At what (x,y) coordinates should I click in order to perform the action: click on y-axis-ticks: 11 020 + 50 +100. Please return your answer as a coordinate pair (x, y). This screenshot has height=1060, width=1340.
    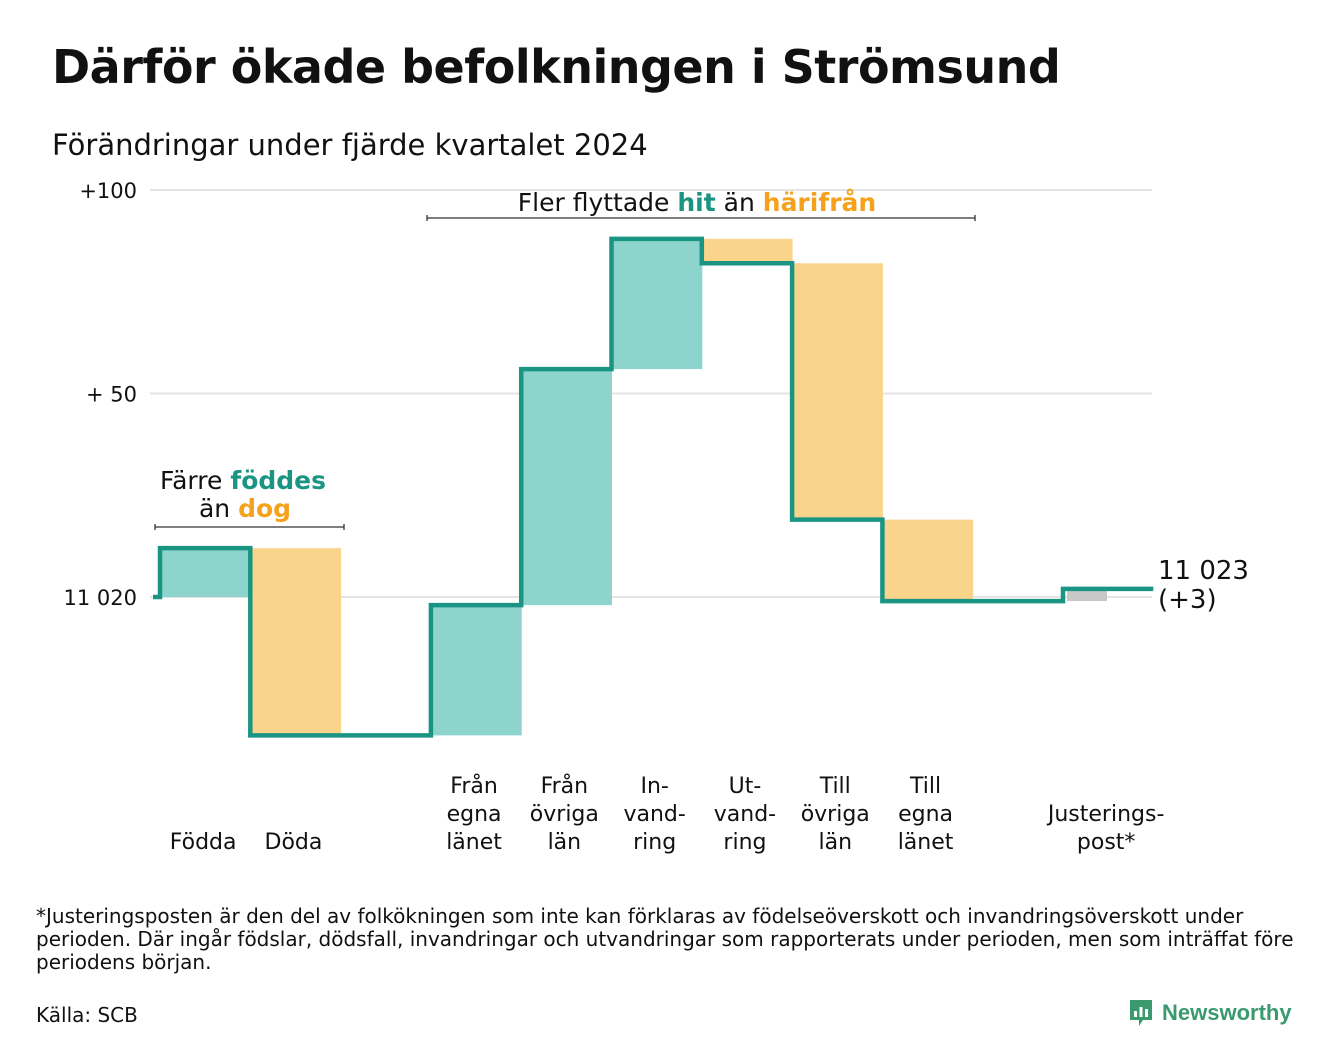
    Looking at the image, I should click on (100, 394).